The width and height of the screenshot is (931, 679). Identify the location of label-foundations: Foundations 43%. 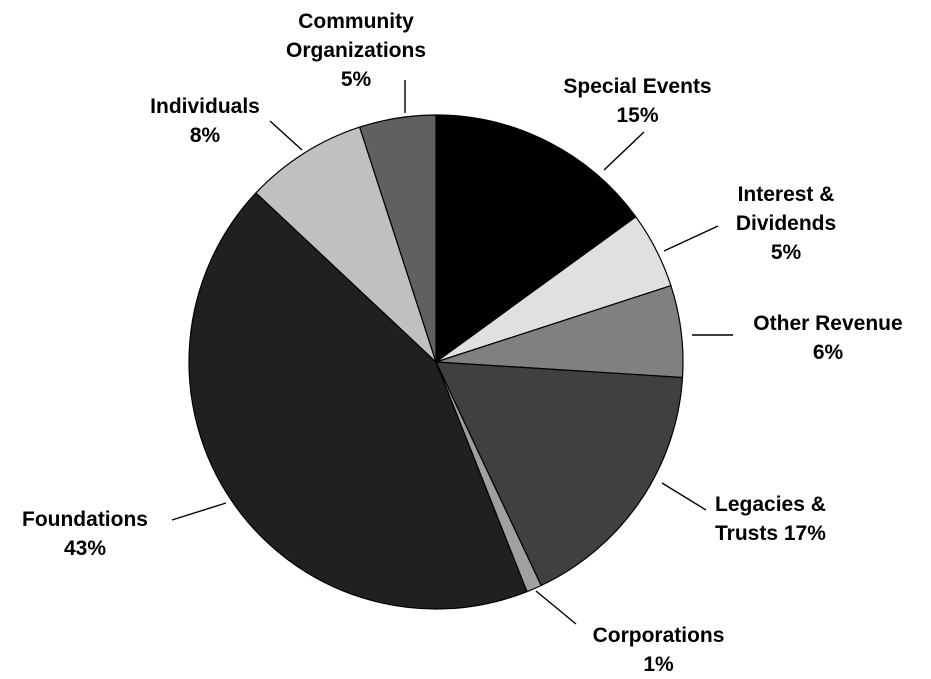
(85, 534).